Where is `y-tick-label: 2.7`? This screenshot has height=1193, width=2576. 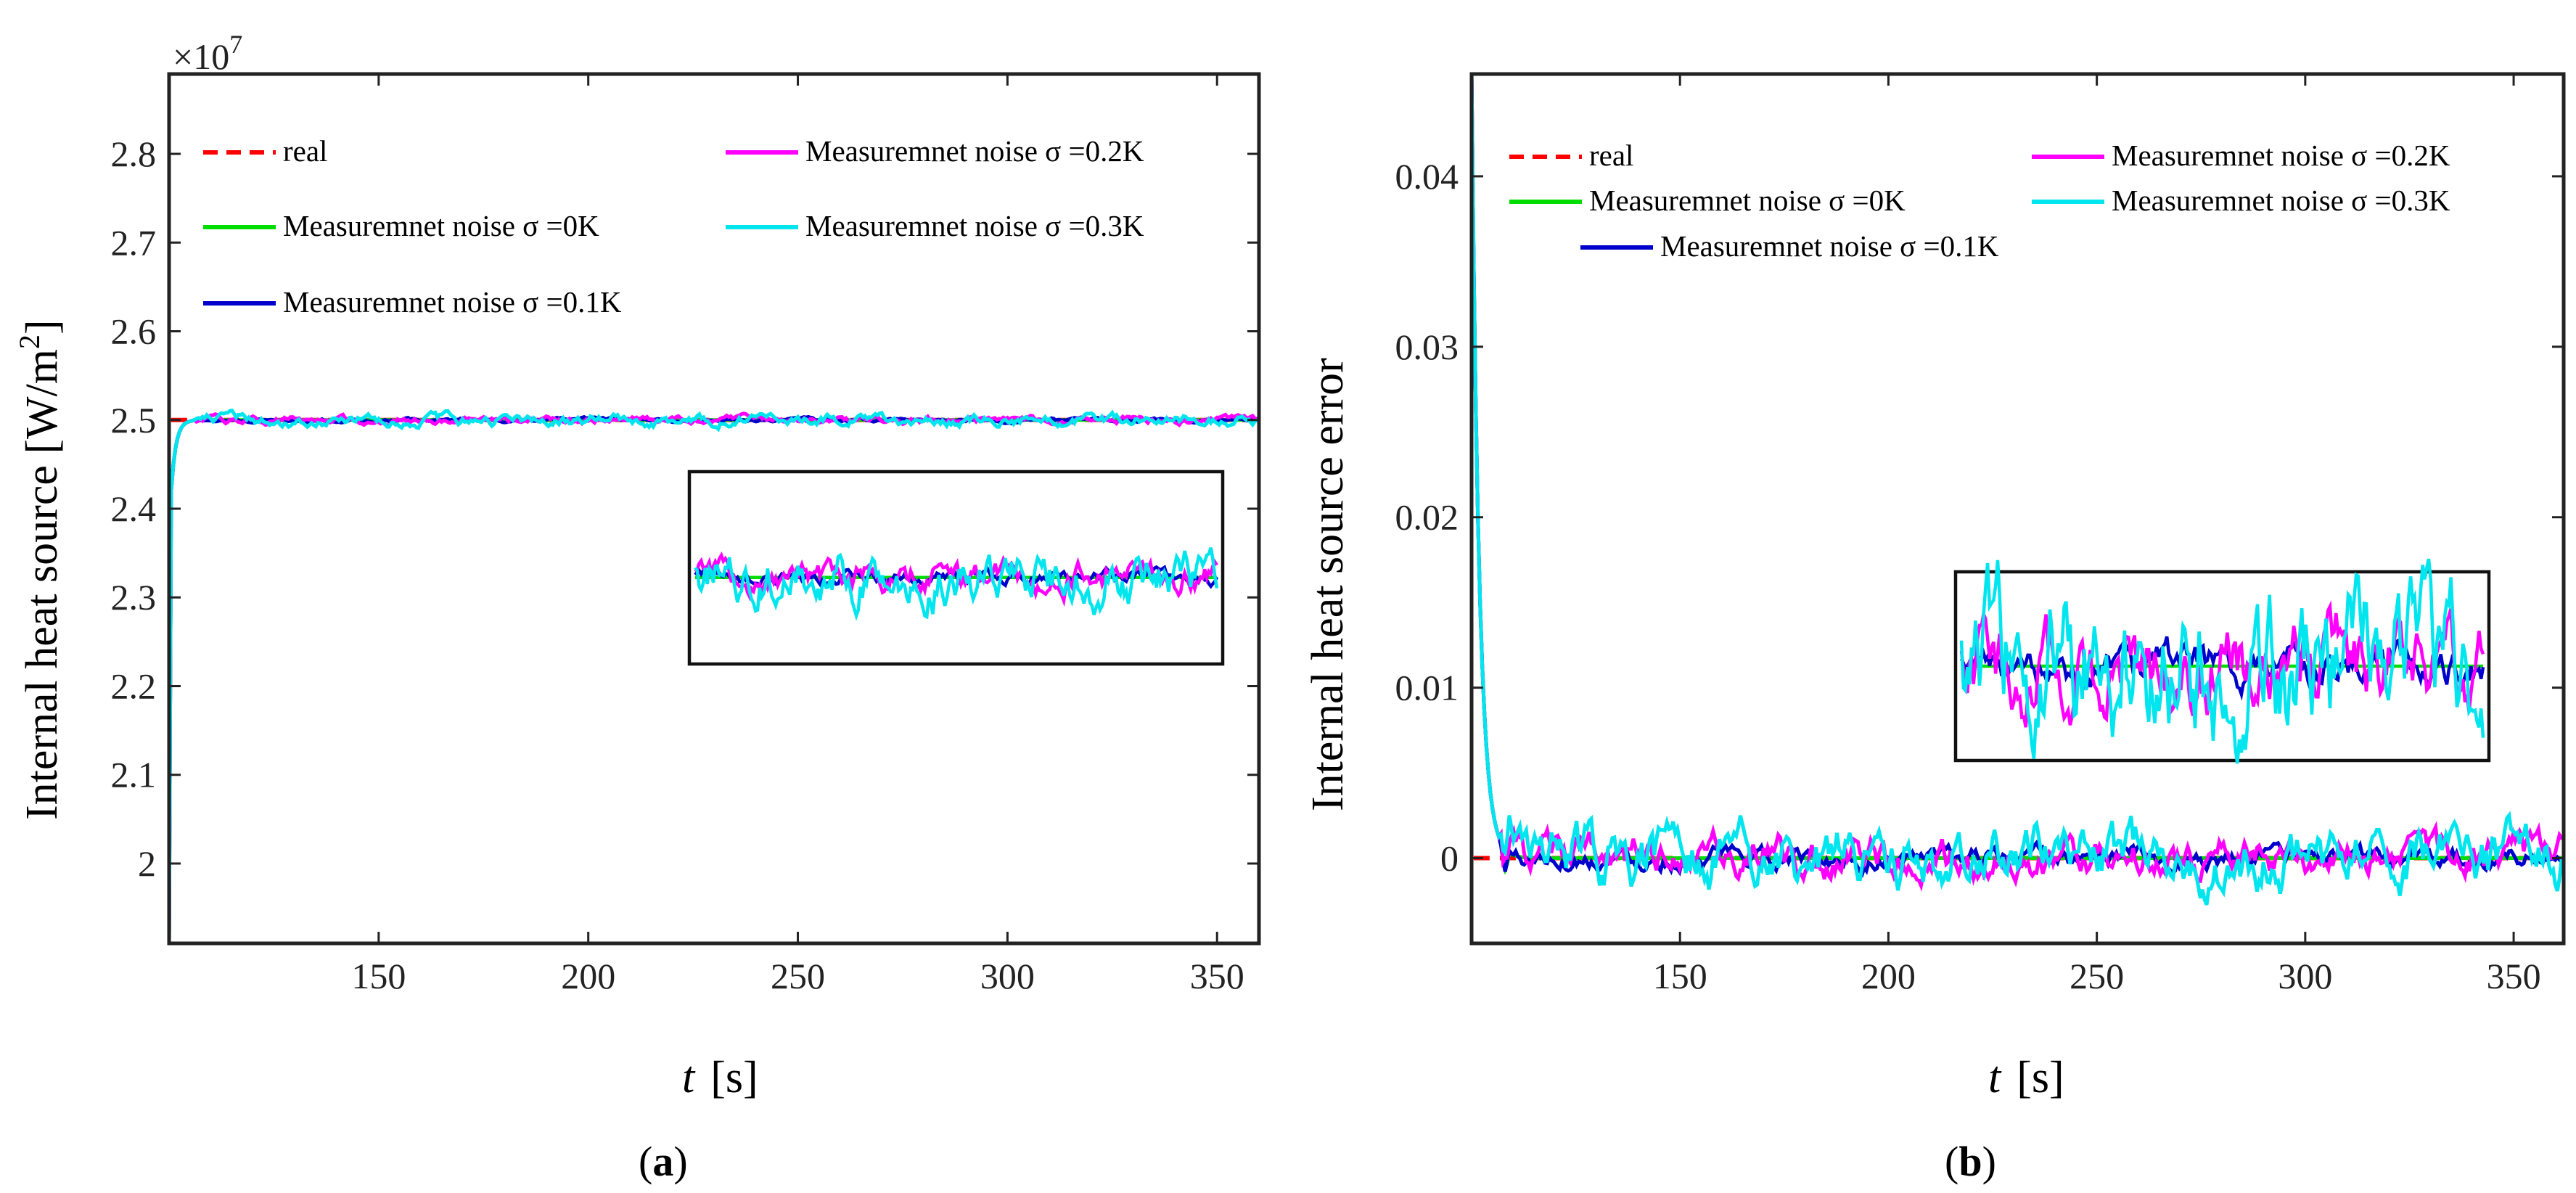 y-tick-label: 2.7 is located at coordinates (134, 242).